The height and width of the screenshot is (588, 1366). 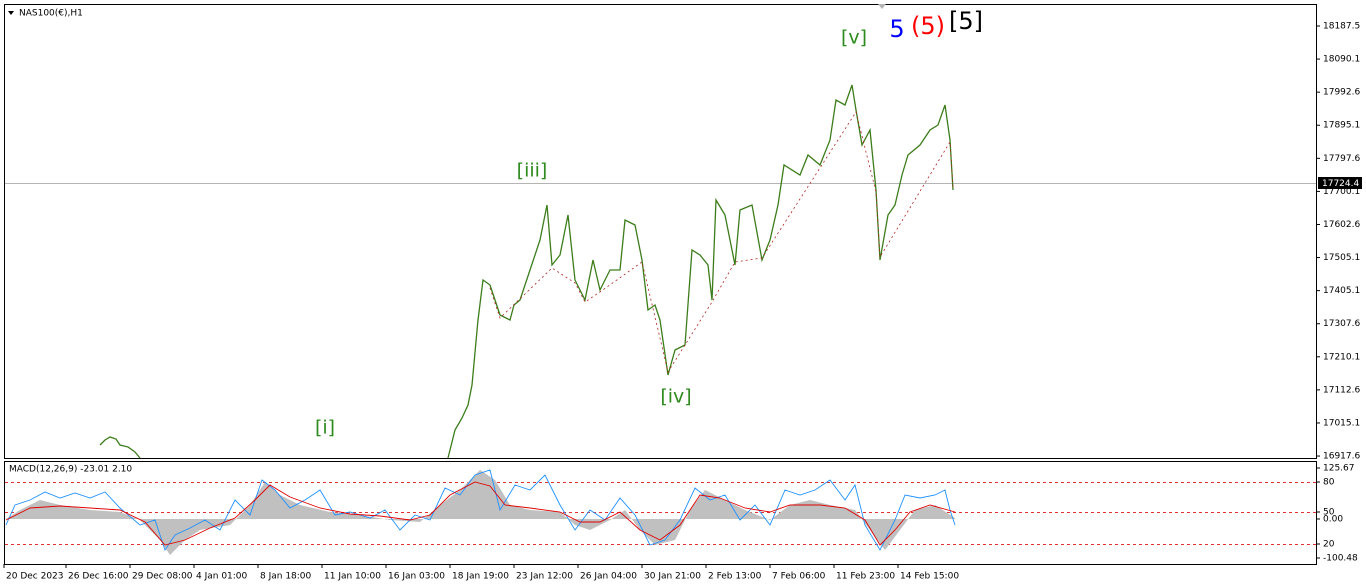 I want to click on current-price: 17724.4, so click(x=1340, y=184).